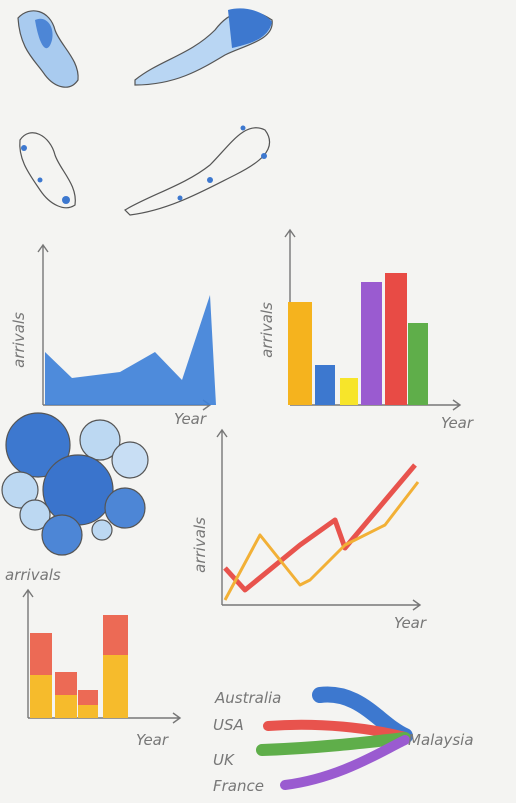 This screenshot has width=516, height=803. Describe the element at coordinates (197, 171) in the screenshot. I see `map-outline-right` at that location.